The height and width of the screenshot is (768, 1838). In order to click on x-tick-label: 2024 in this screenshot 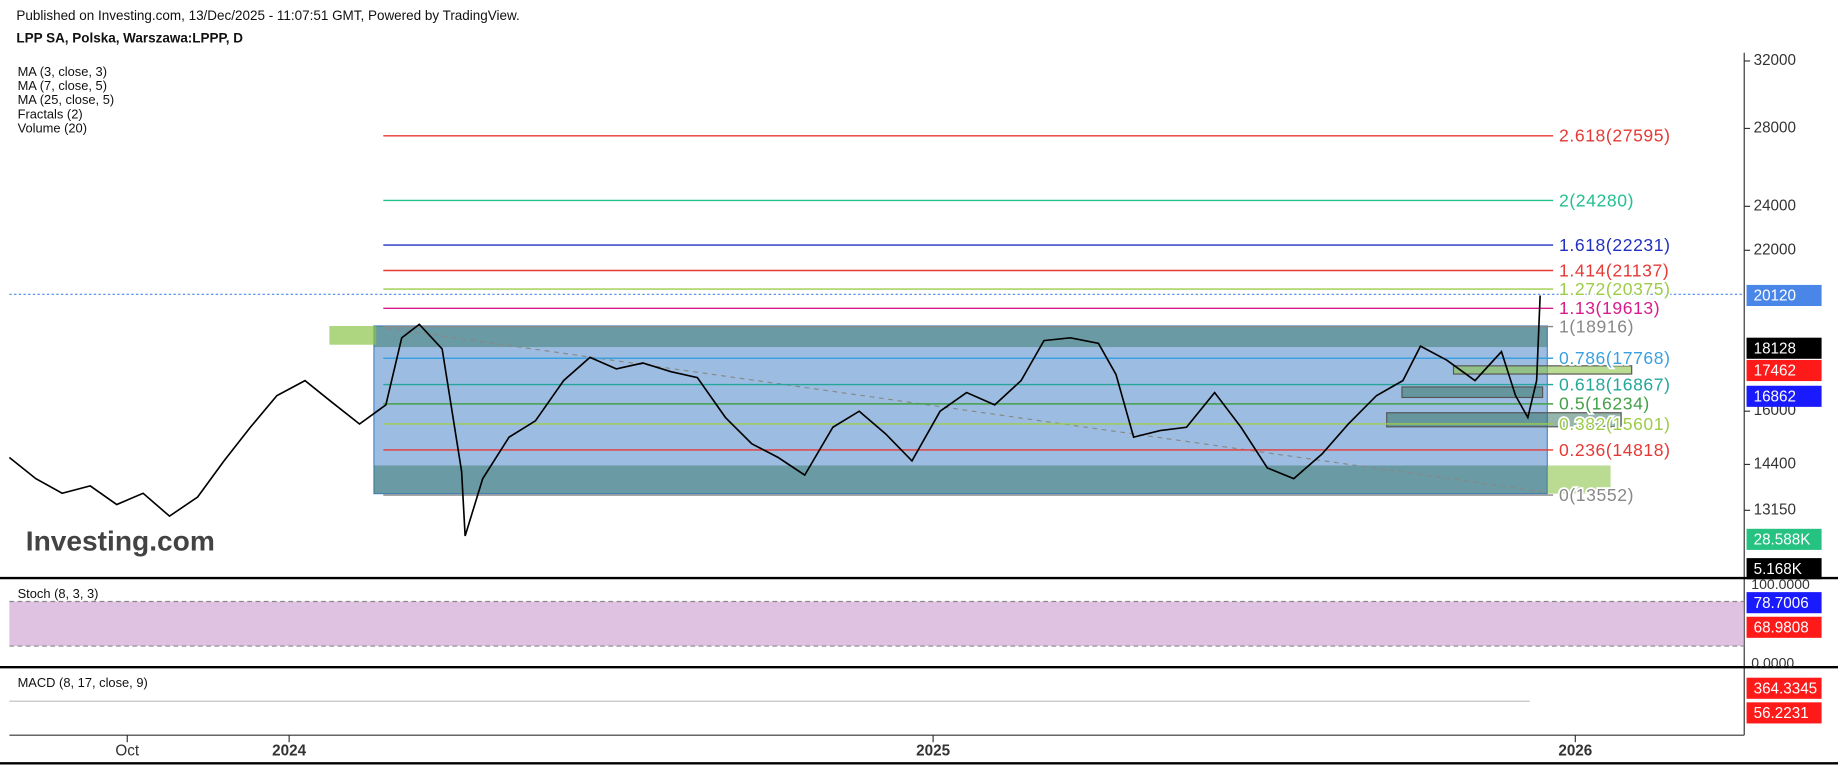, I will do `click(289, 751)`.